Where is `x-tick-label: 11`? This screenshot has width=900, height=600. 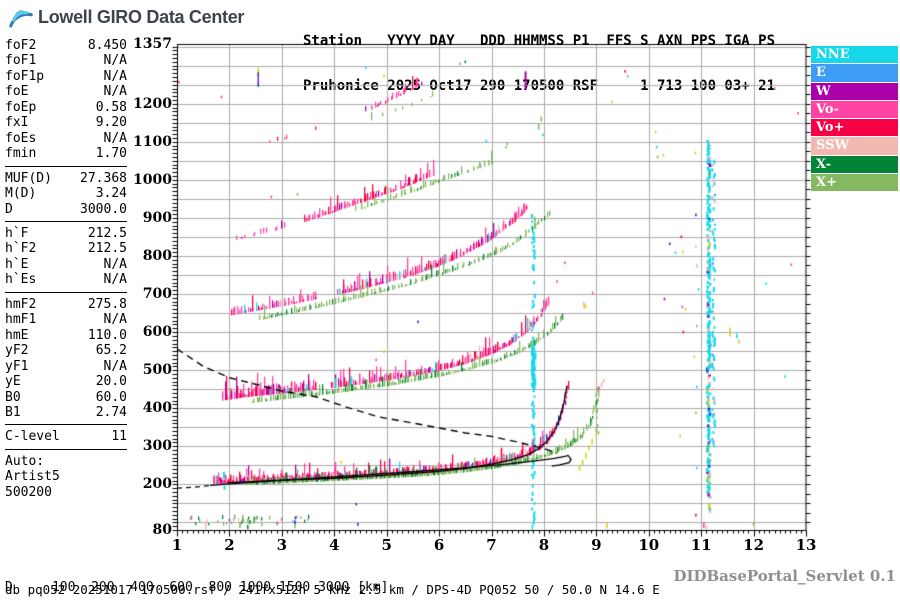
x-tick-label: 11 is located at coordinates (701, 545).